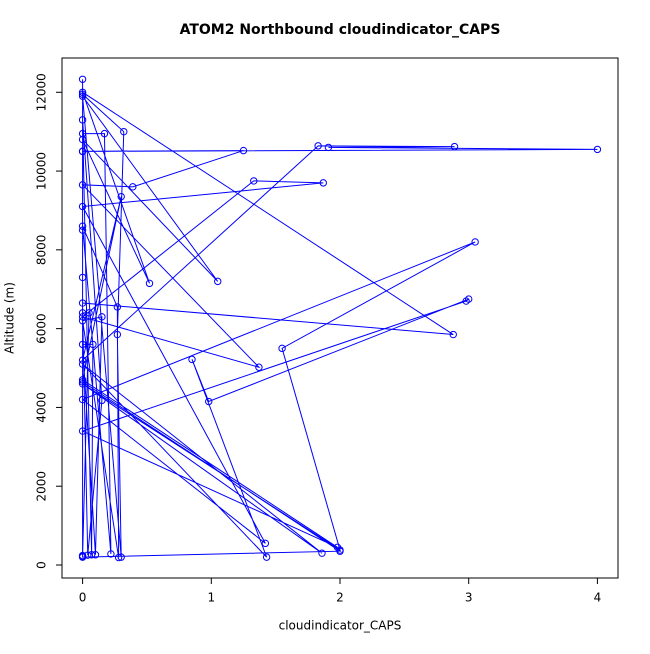 The image size is (650, 654). What do you see at coordinates (42, 565) in the screenshot?
I see `y-tick-label: 0` at bounding box center [42, 565].